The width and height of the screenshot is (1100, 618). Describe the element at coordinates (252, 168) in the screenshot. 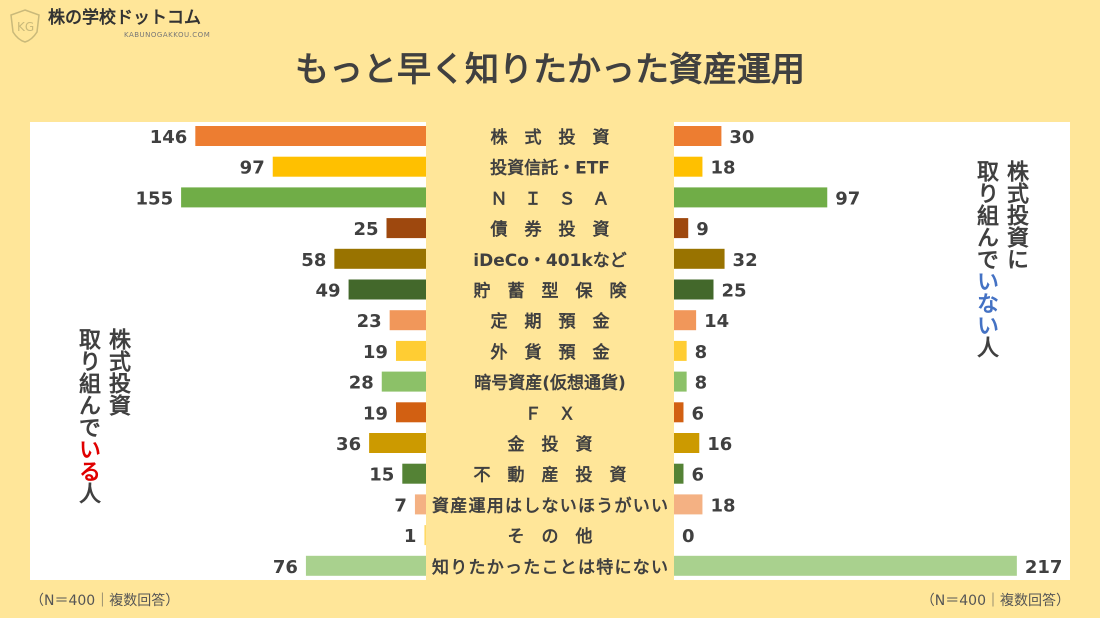

I see `value-label-left: 97` at that location.